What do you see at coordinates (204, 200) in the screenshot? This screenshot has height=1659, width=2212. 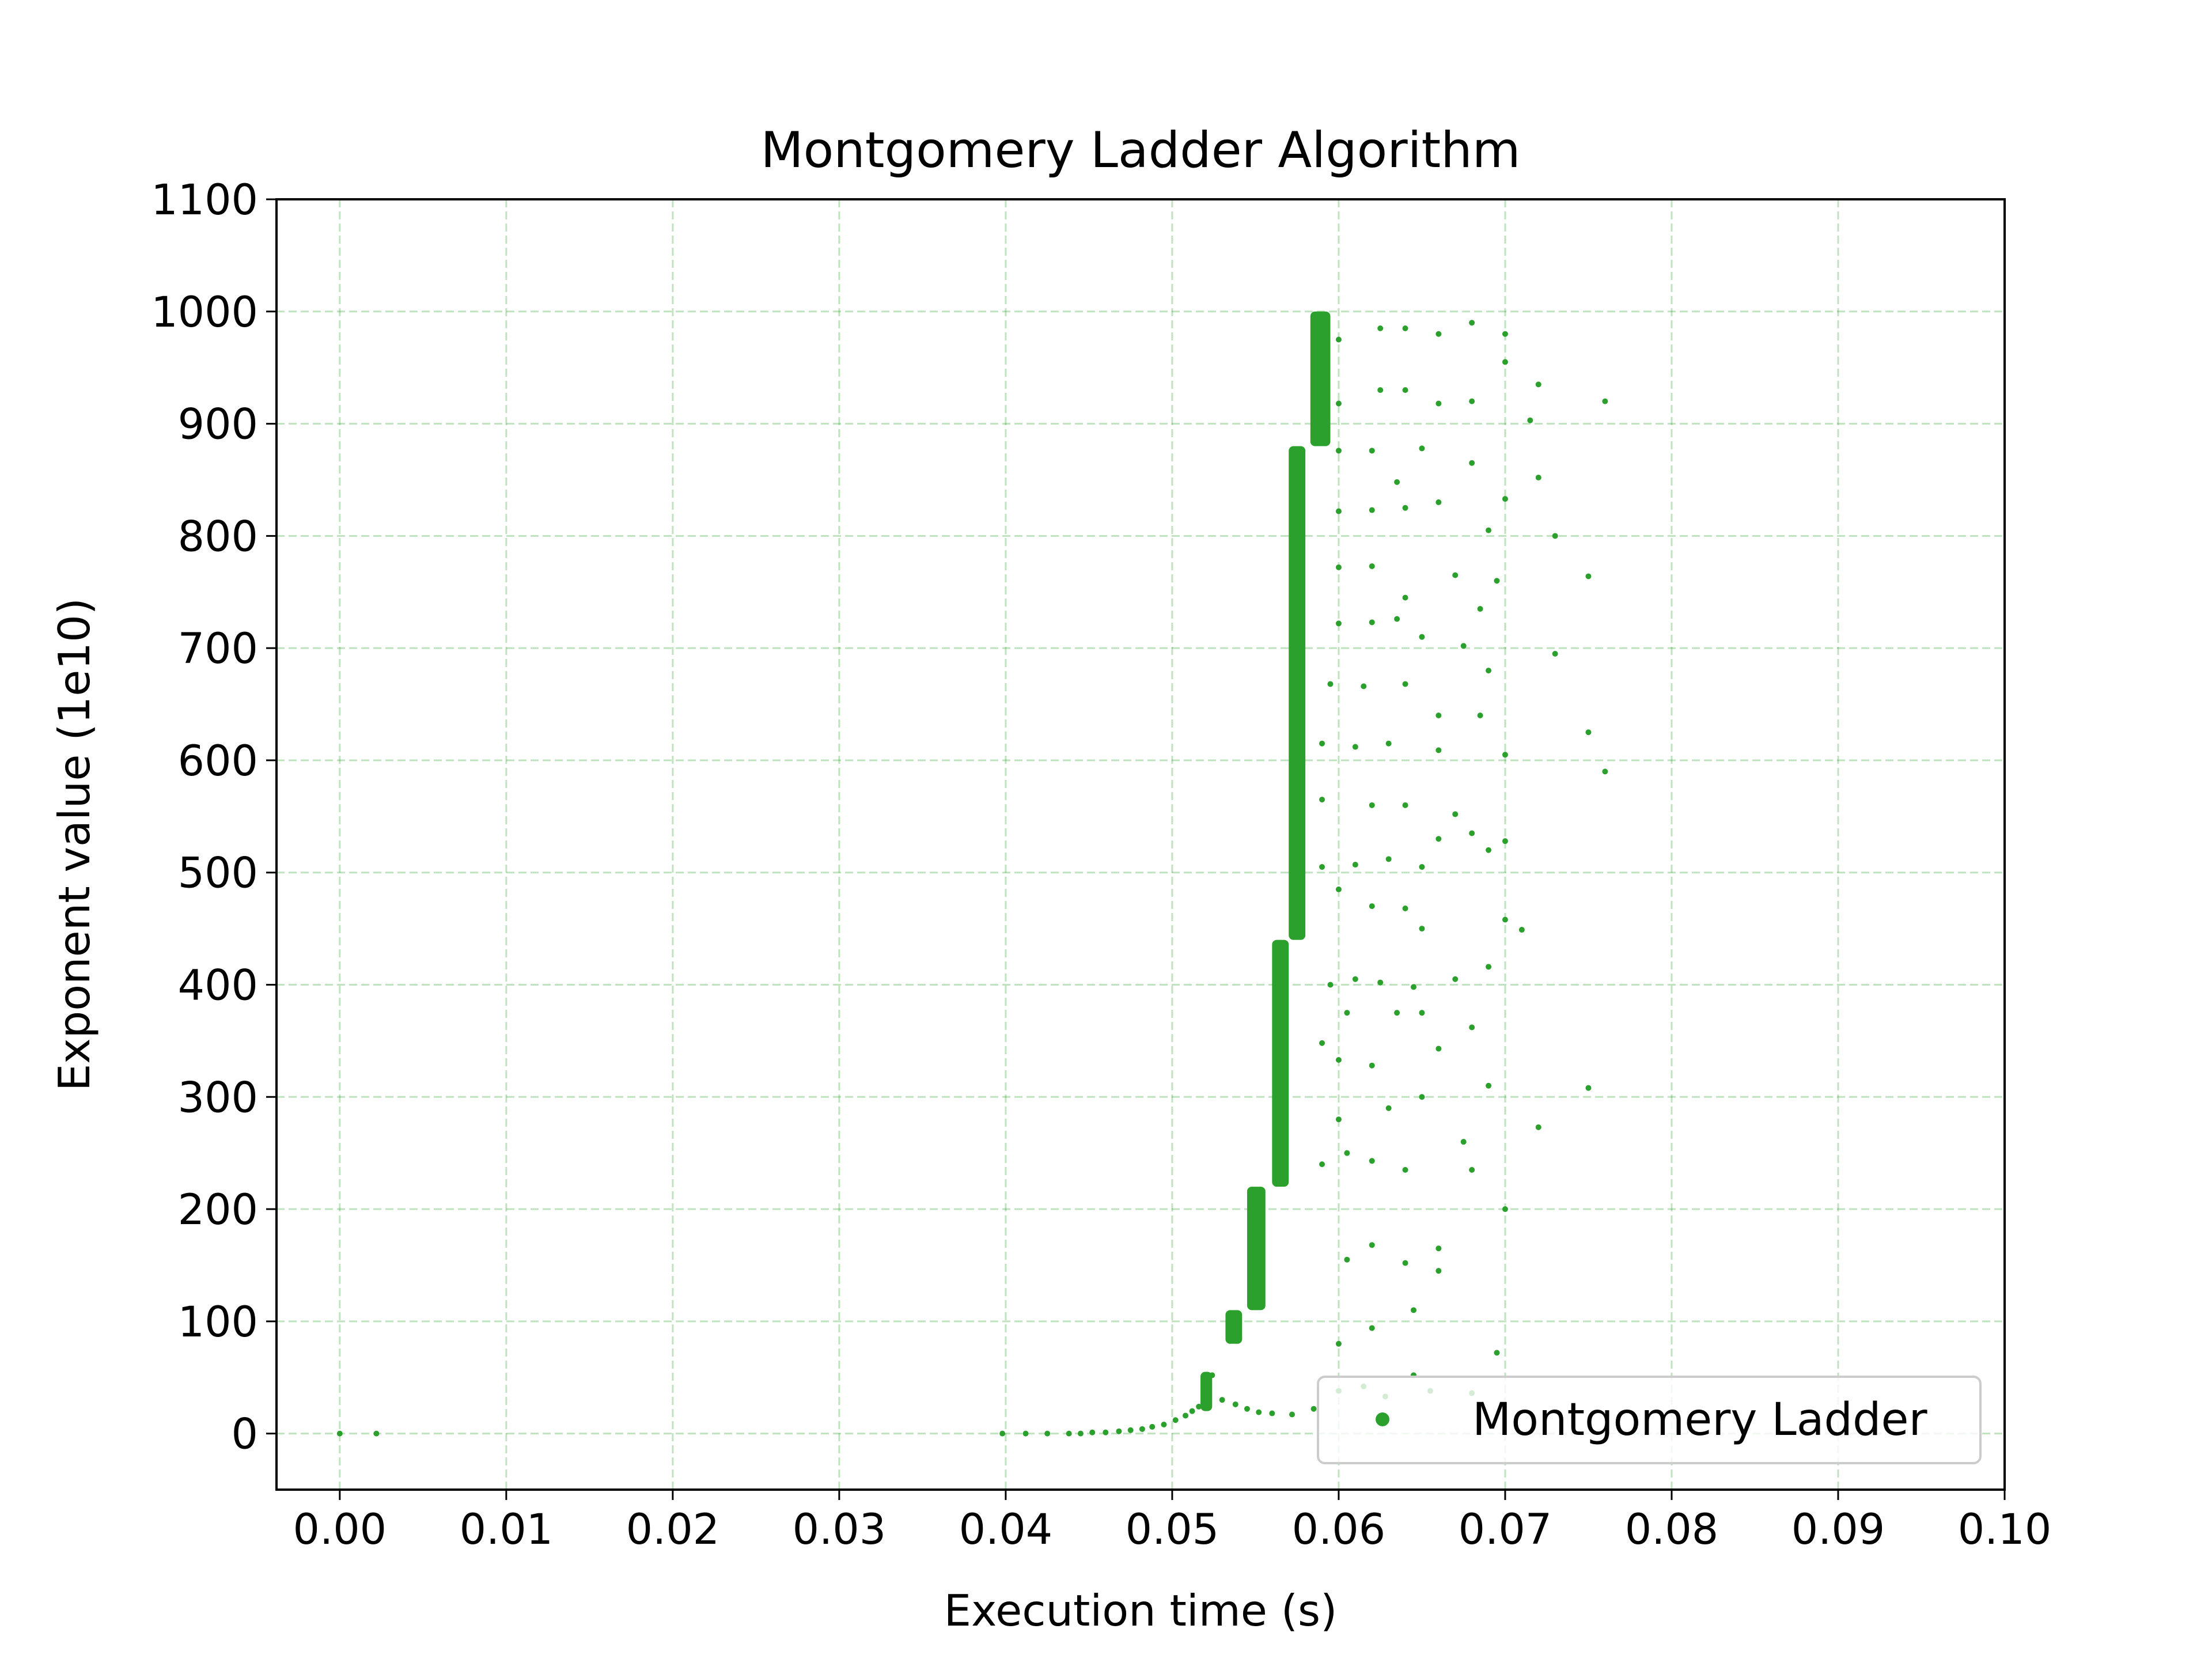 I see `y-tick-label: 1100` at bounding box center [204, 200].